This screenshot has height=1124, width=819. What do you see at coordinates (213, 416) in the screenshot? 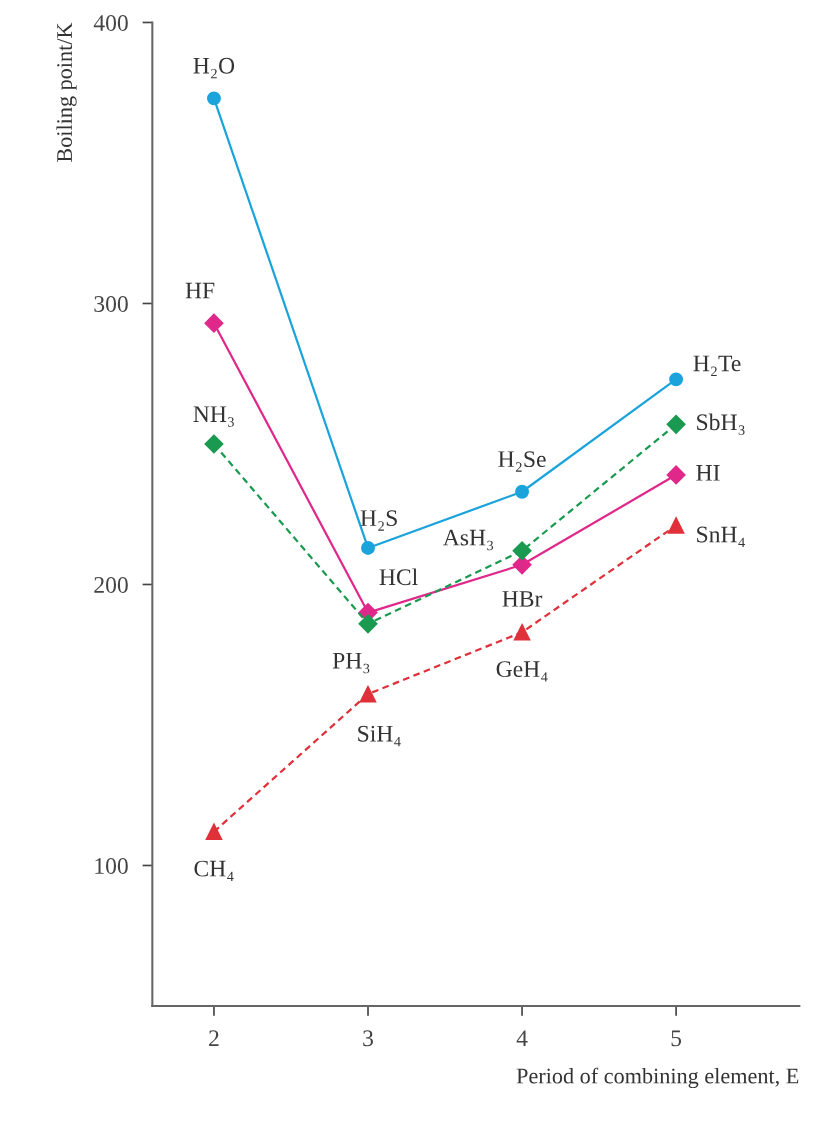
I see `annotation: NH₃` at bounding box center [213, 416].